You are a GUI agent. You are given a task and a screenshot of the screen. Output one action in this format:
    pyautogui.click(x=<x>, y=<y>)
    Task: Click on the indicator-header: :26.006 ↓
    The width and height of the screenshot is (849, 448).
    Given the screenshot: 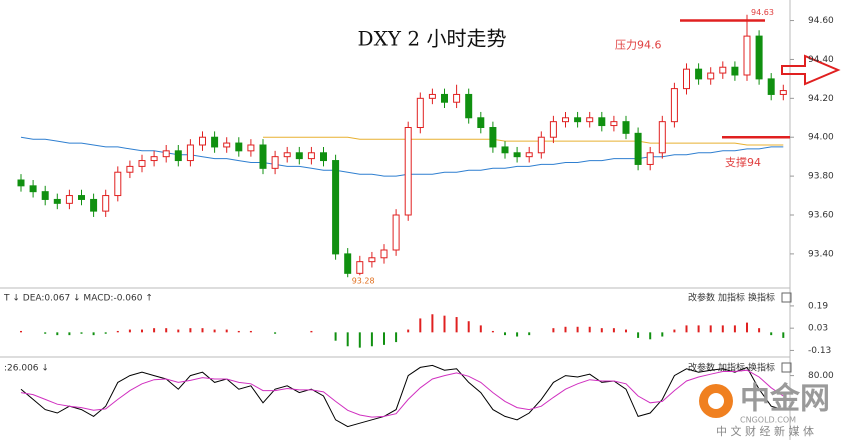 What is the action you would take?
    pyautogui.click(x=26, y=369)
    